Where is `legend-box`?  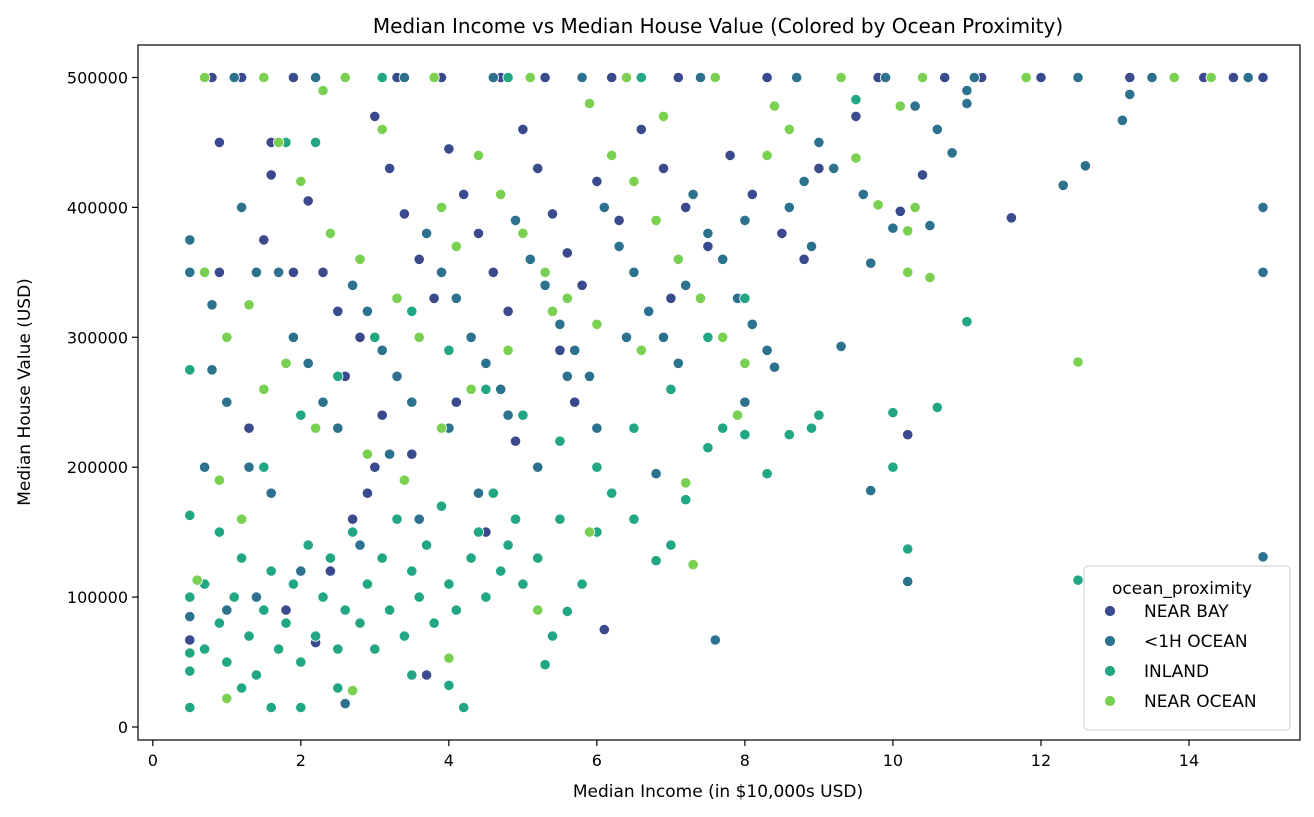
legend-box is located at coordinates (1187, 648).